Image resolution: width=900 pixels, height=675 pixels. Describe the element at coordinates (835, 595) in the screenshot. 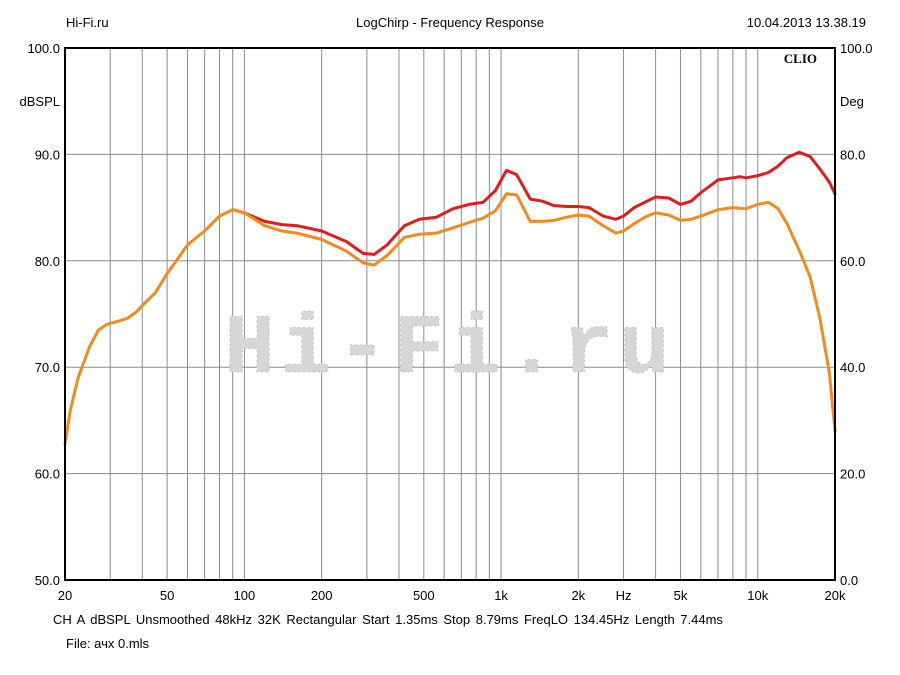

I see `x-tick-label: 20k` at that location.